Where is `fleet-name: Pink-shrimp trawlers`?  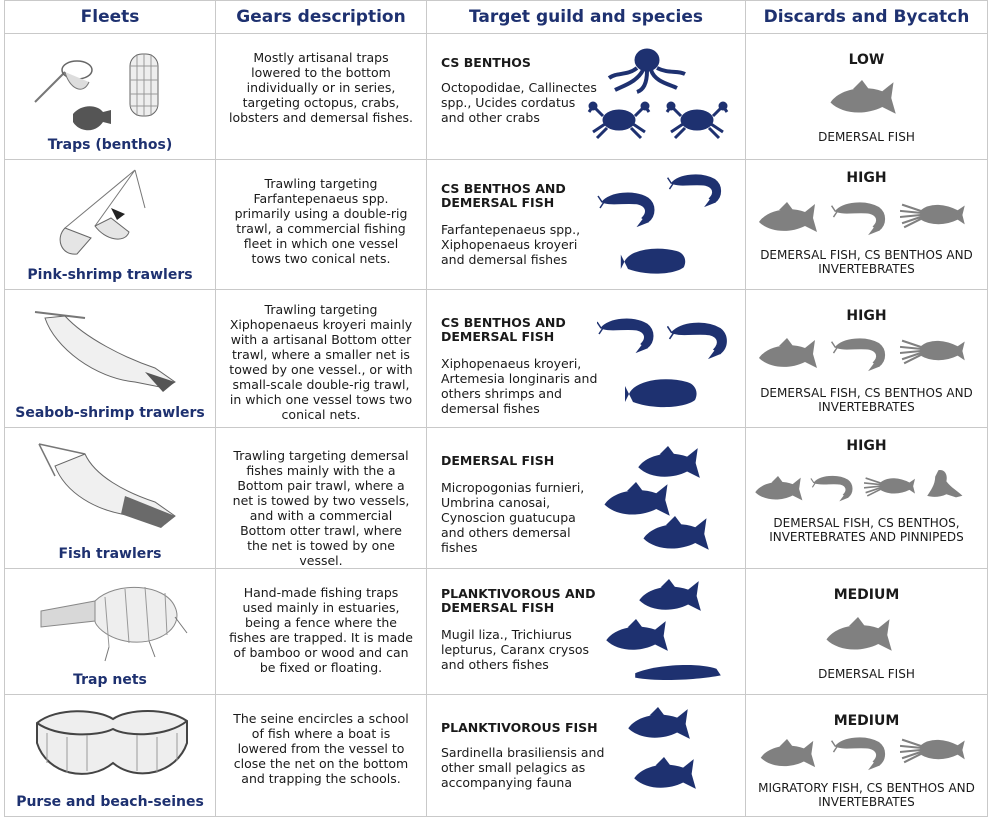 fleet-name: Pink-shrimp trawlers is located at coordinates (110, 275).